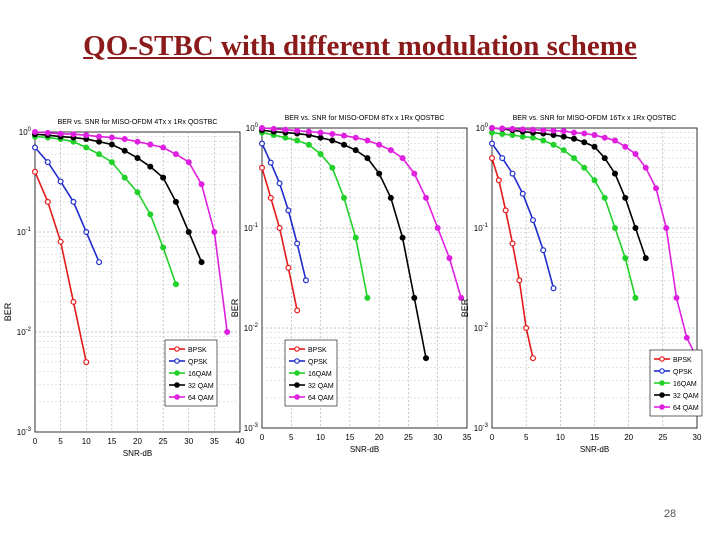  I want to click on y-tick-label: 10⁻¹, so click(251, 228).